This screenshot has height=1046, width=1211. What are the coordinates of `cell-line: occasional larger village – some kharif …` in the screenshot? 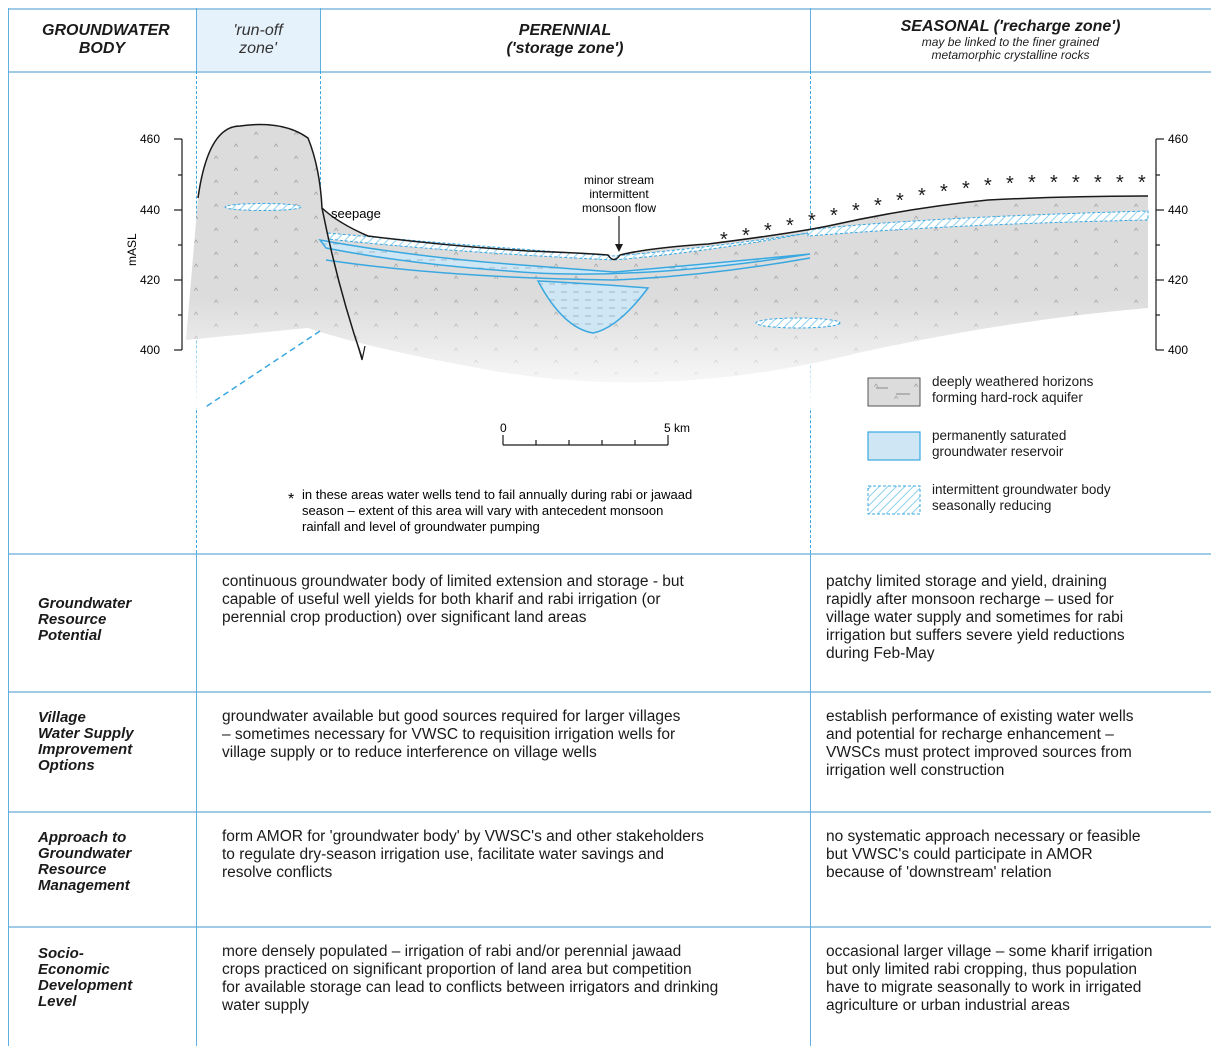 It's located at (989, 951).